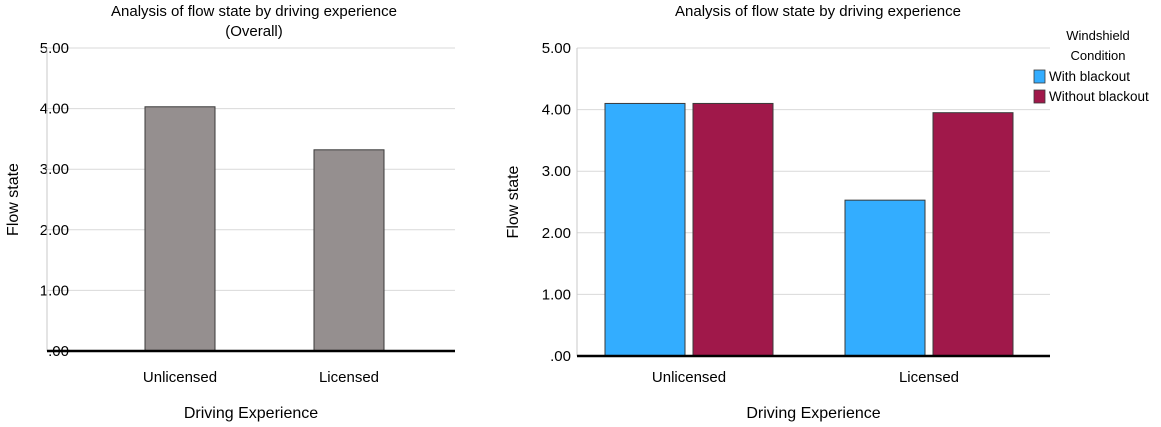  What do you see at coordinates (1098, 35) in the screenshot?
I see `chart-2-legend-title-line-1: Windshield` at bounding box center [1098, 35].